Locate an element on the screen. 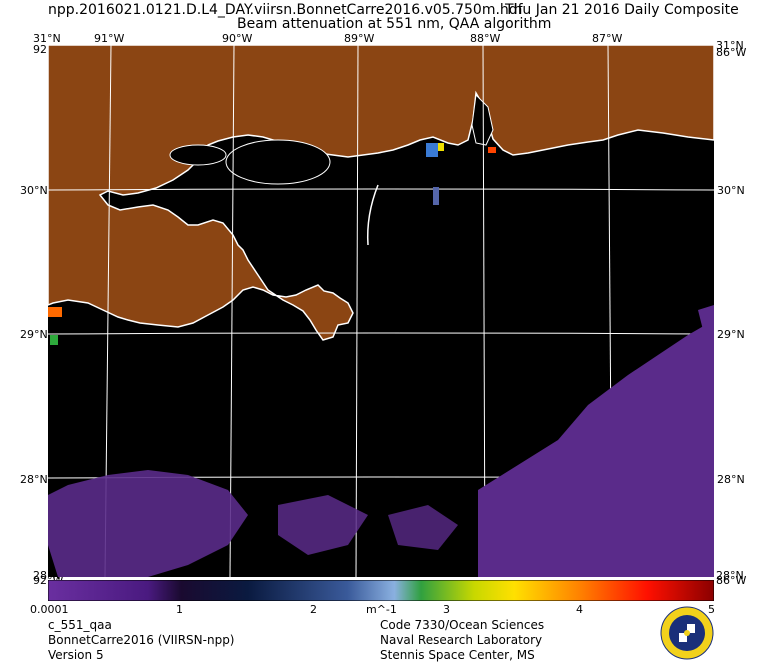  lon-label-88w: 88°W is located at coordinates (485, 38).